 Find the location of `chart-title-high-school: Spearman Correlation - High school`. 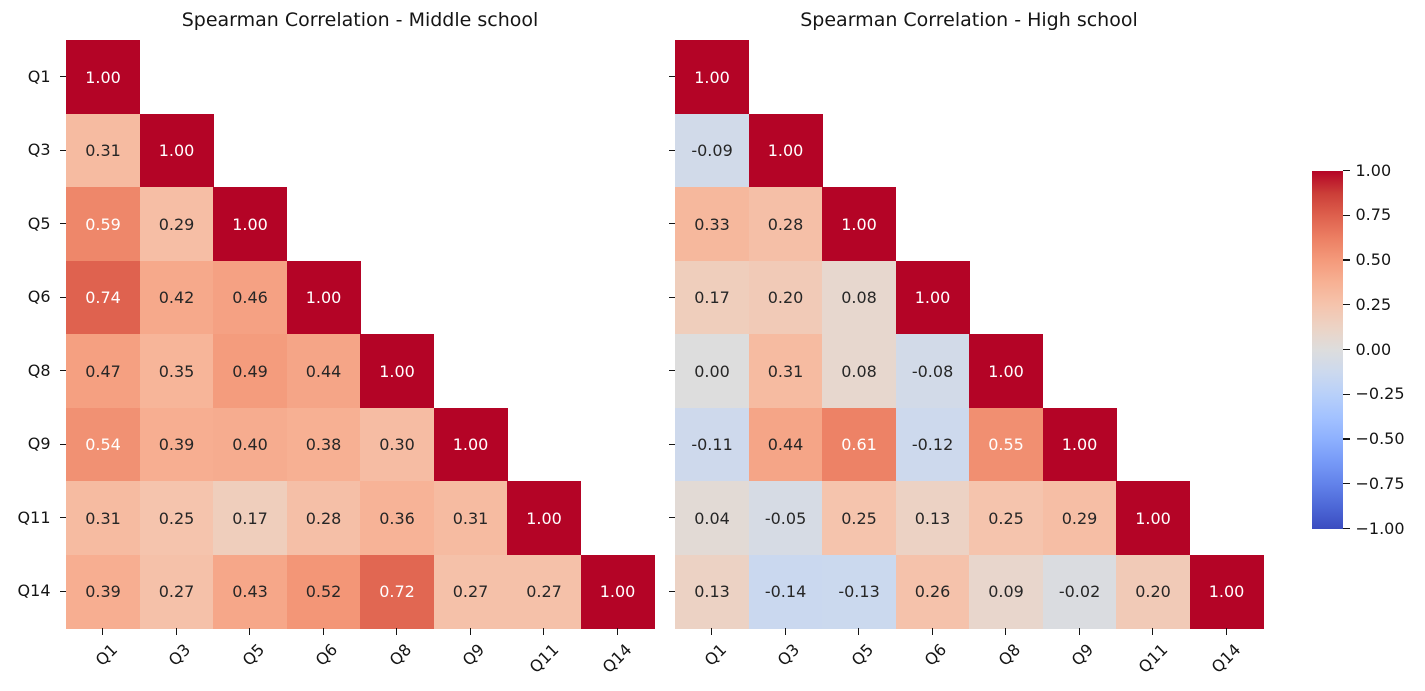

chart-title-high-school: Spearman Correlation - High school is located at coordinates (969, 20).